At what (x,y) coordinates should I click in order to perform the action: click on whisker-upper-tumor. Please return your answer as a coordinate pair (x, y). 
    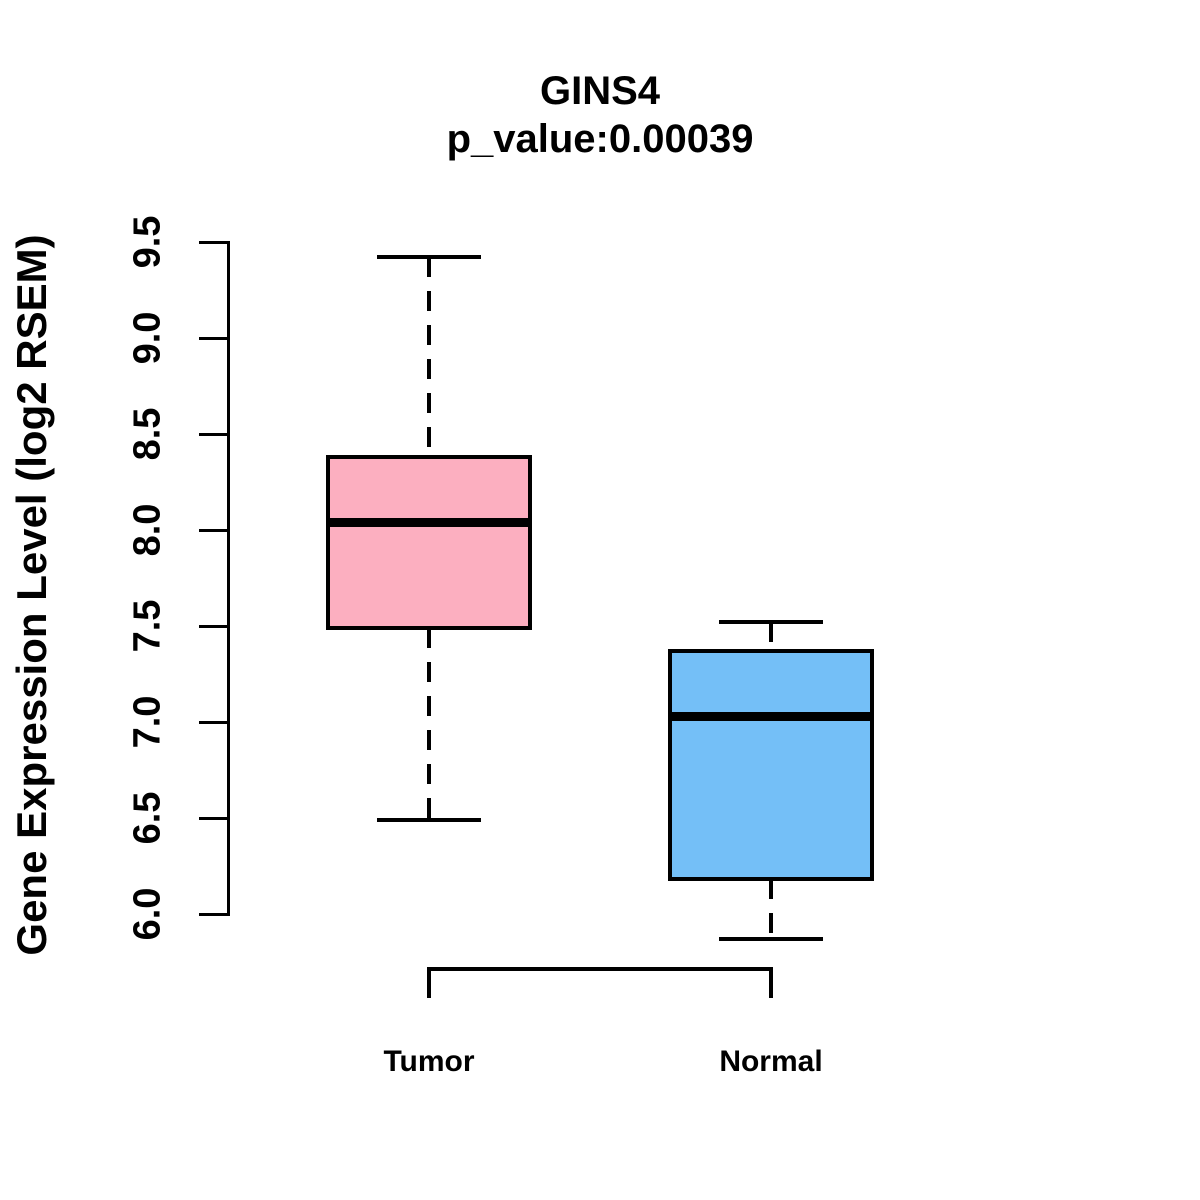
    Looking at the image, I should click on (429, 357).